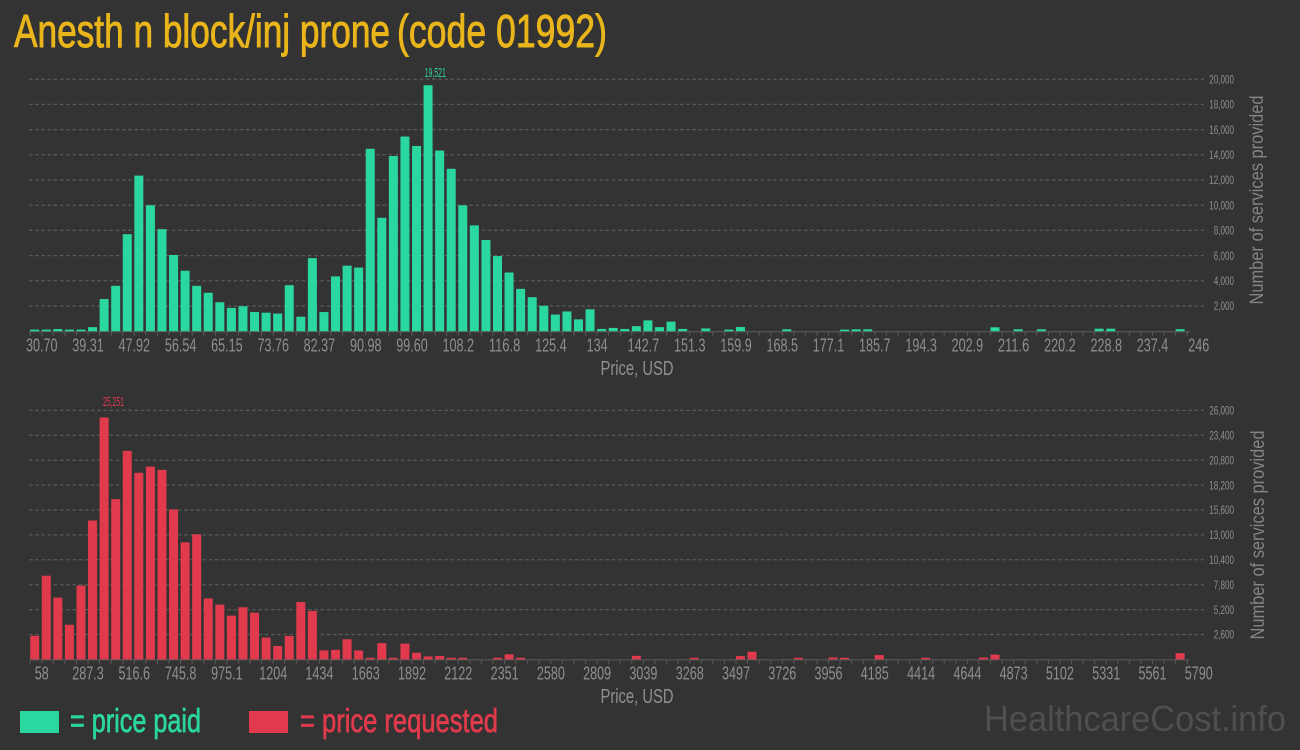 The height and width of the screenshot is (750, 1300). I want to click on svg-text: 246, so click(1198, 346).